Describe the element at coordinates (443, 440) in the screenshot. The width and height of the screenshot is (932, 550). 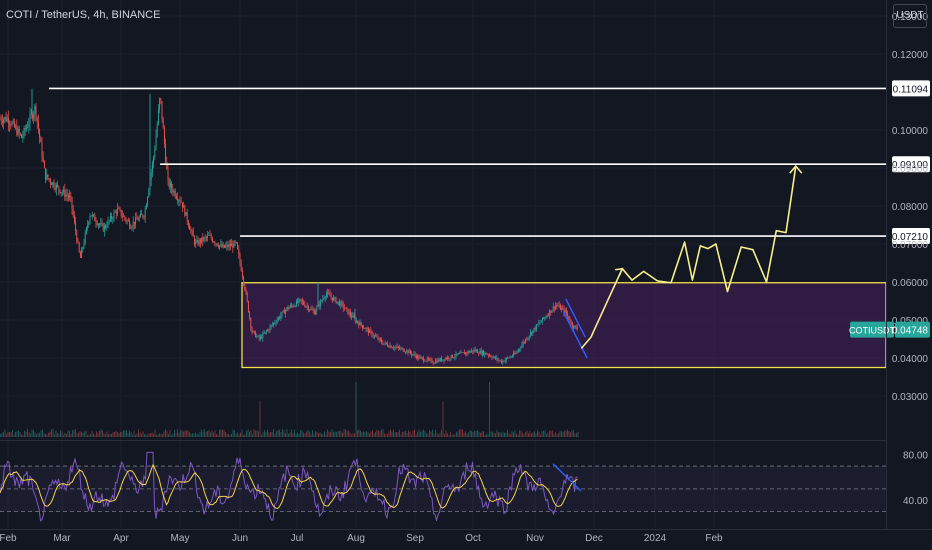
I see `pane-divider` at that location.